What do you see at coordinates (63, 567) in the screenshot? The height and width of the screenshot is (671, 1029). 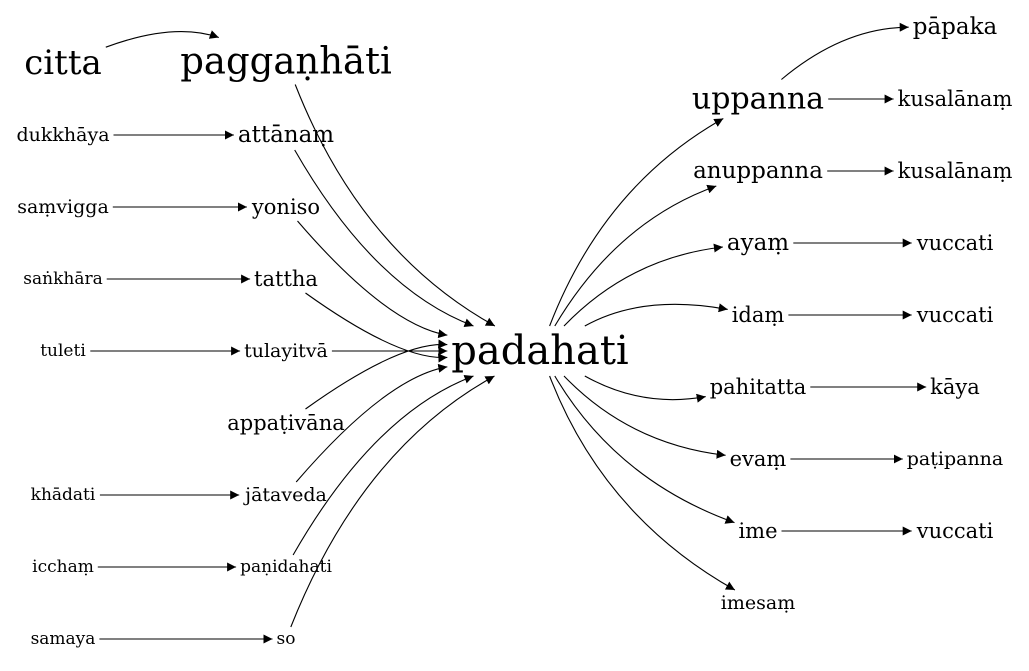 I see `node-iccham: icchaṃ` at bounding box center [63, 567].